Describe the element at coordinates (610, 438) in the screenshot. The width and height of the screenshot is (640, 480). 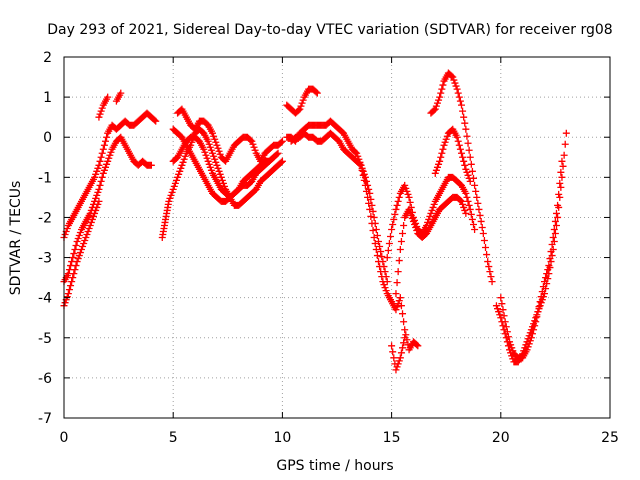
I see `x-tick-label: 25` at that location.